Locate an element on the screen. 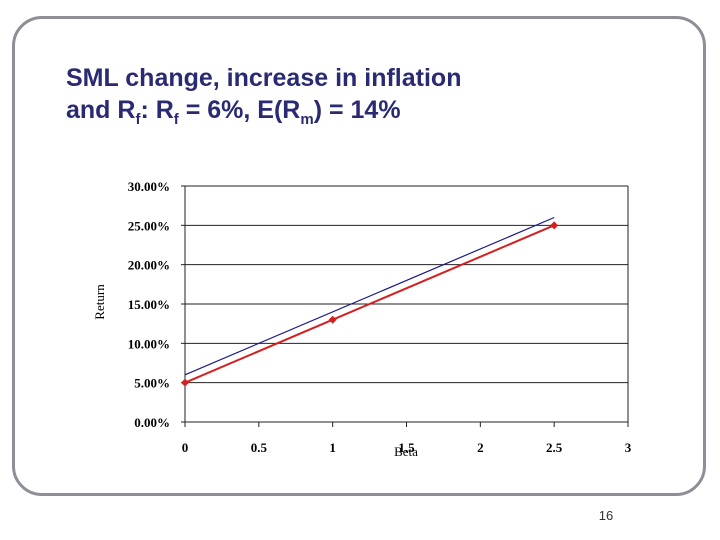  title-text: and R is located at coordinates (101, 110).